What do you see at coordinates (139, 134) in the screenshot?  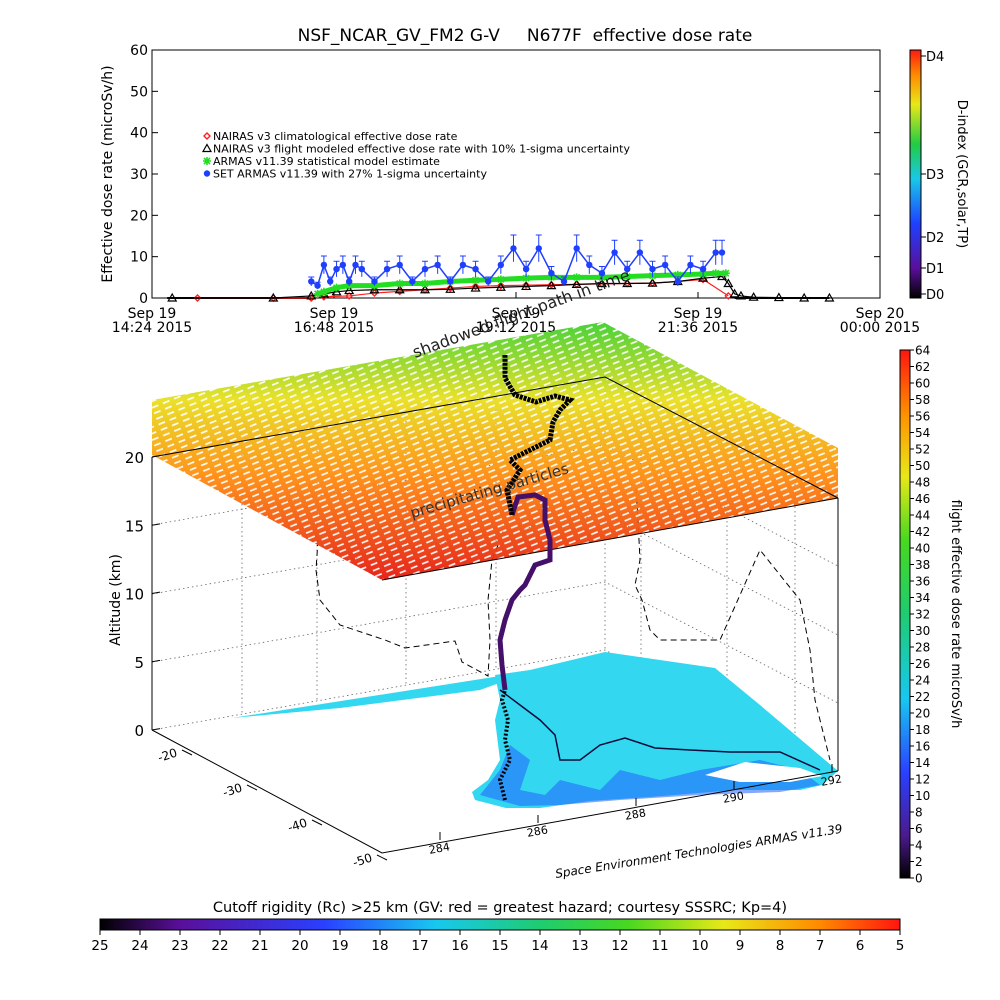 I see `y-tick-label: 40` at bounding box center [139, 134].